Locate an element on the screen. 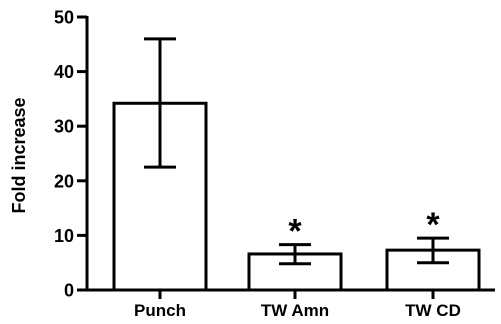  x-tick-label-tw-cd: TW CD is located at coordinates (433, 310).